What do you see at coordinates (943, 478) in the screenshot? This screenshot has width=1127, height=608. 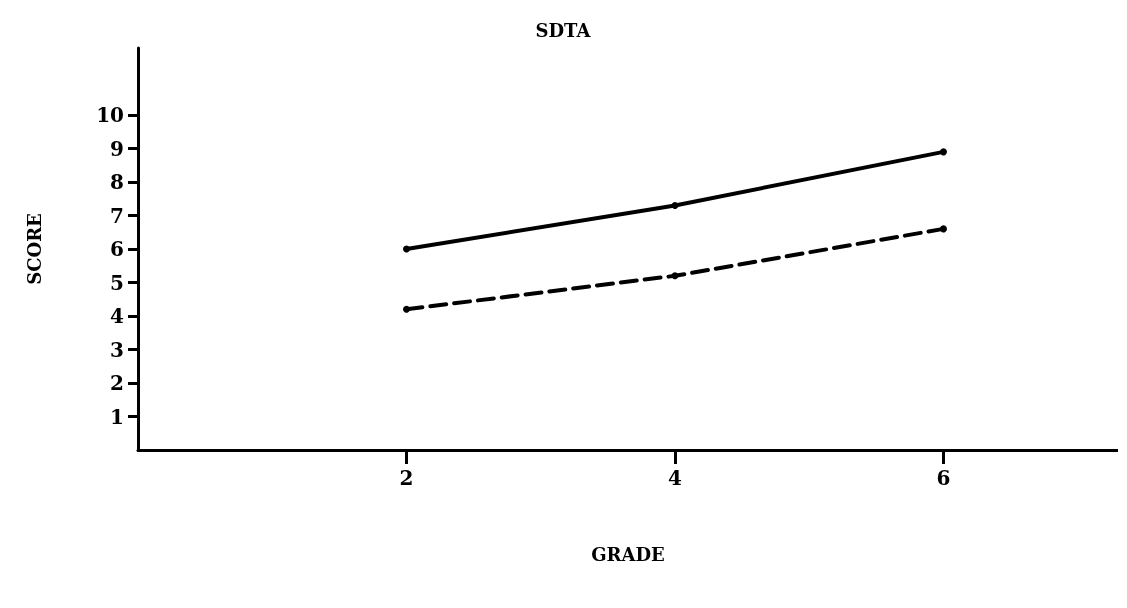 I see `x-tick-label: 6` at bounding box center [943, 478].